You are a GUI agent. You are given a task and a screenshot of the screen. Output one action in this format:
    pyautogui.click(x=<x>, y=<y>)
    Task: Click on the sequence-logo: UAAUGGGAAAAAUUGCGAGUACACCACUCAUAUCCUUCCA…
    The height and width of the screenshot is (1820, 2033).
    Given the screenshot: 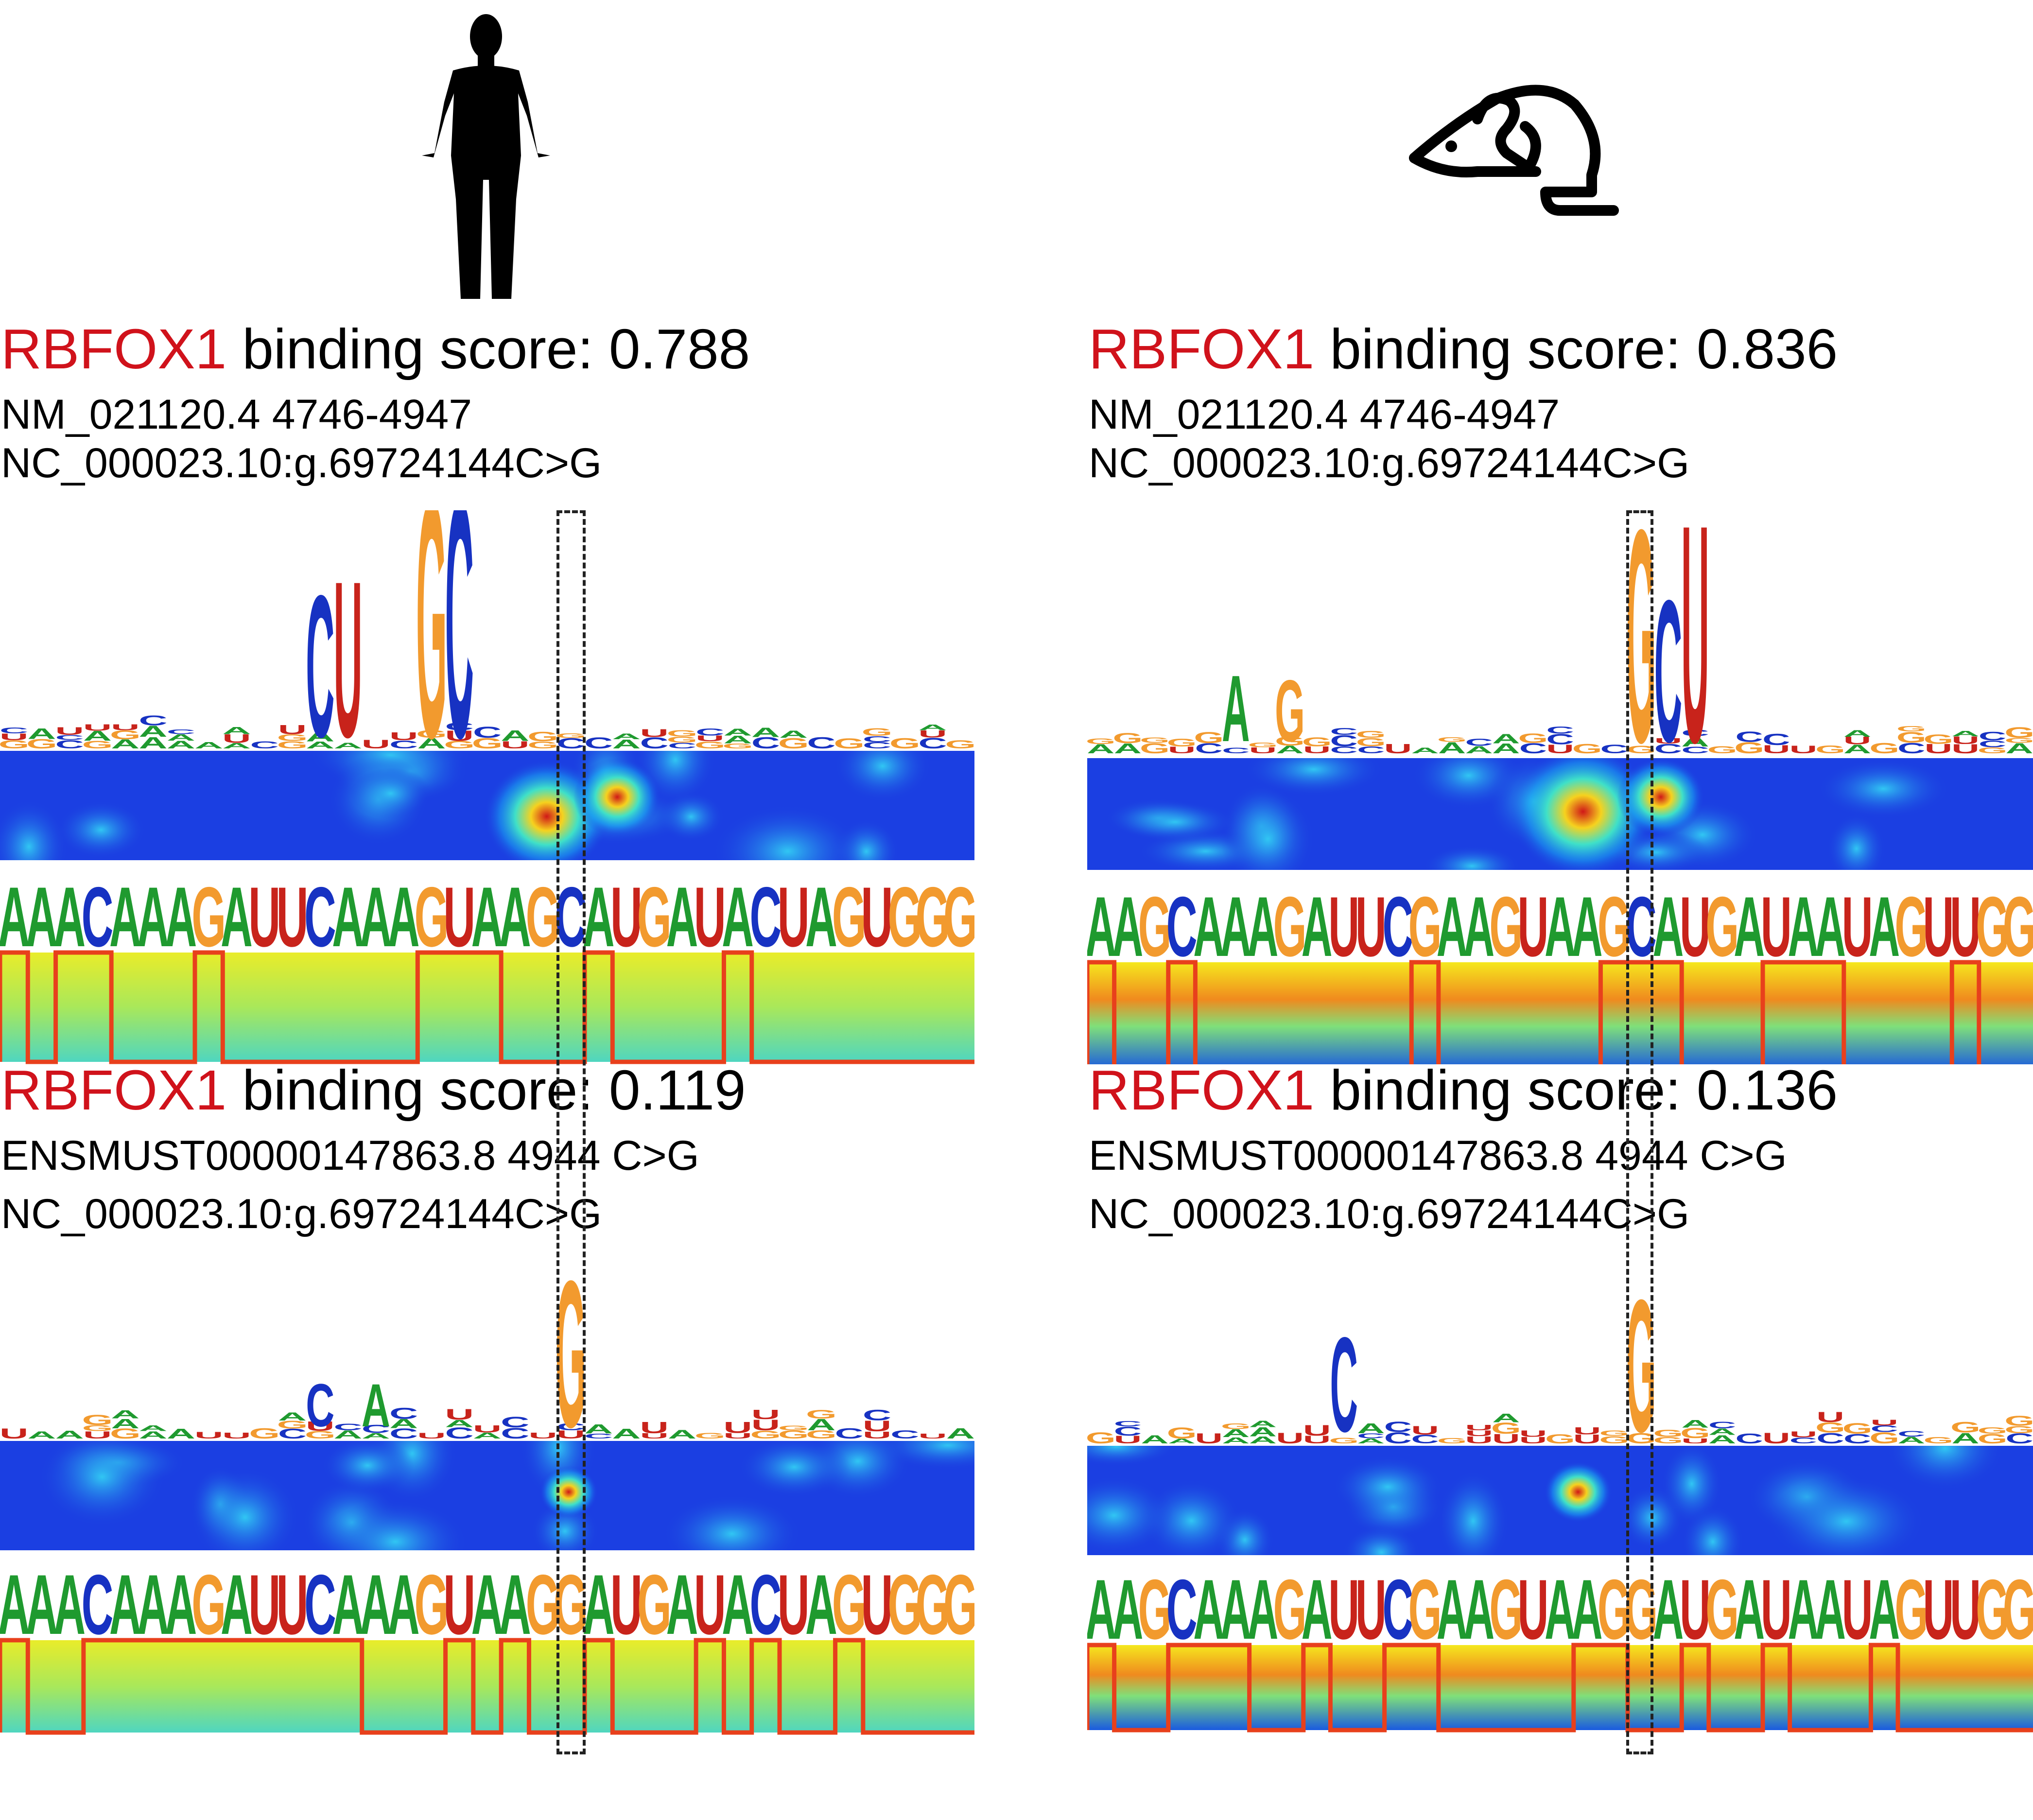 What is the action you would take?
    pyautogui.click(x=487, y=1354)
    